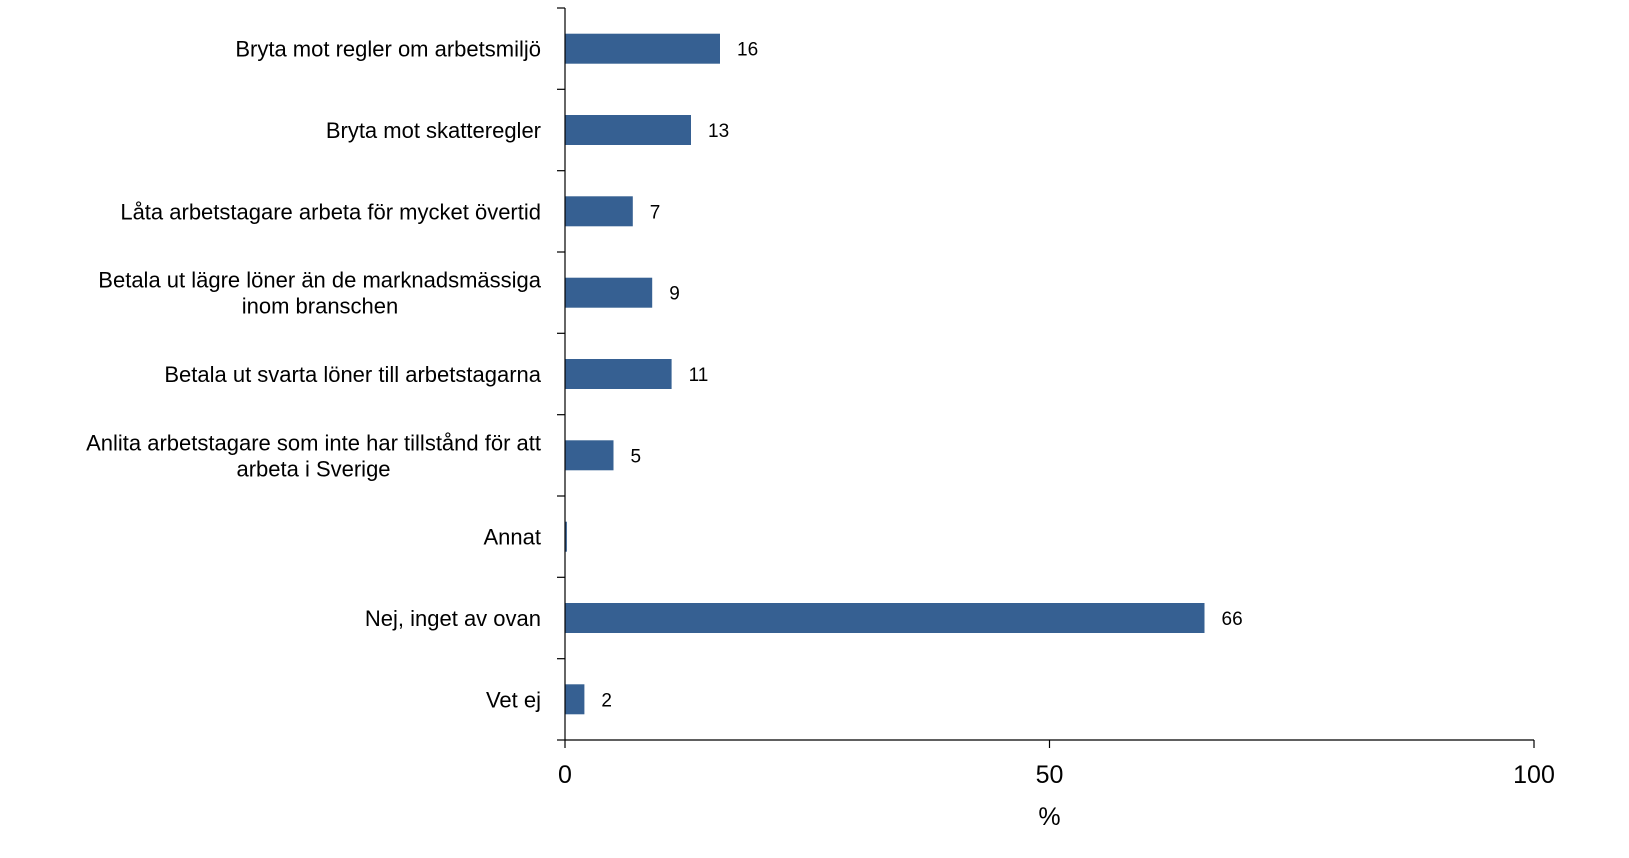  I want to click on category-label: inom branschen, so click(320, 306).